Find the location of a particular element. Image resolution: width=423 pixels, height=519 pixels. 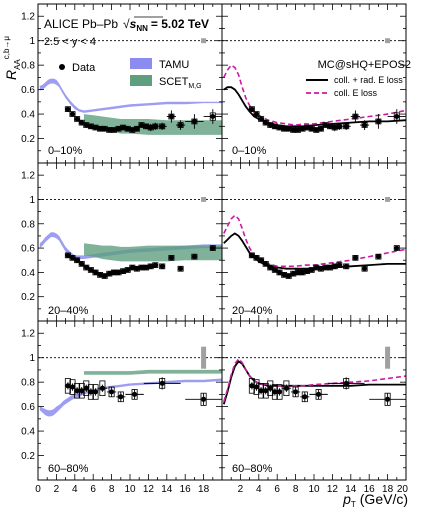

panel-2-0-y-tick-label: 1 is located at coordinates (32, 358).